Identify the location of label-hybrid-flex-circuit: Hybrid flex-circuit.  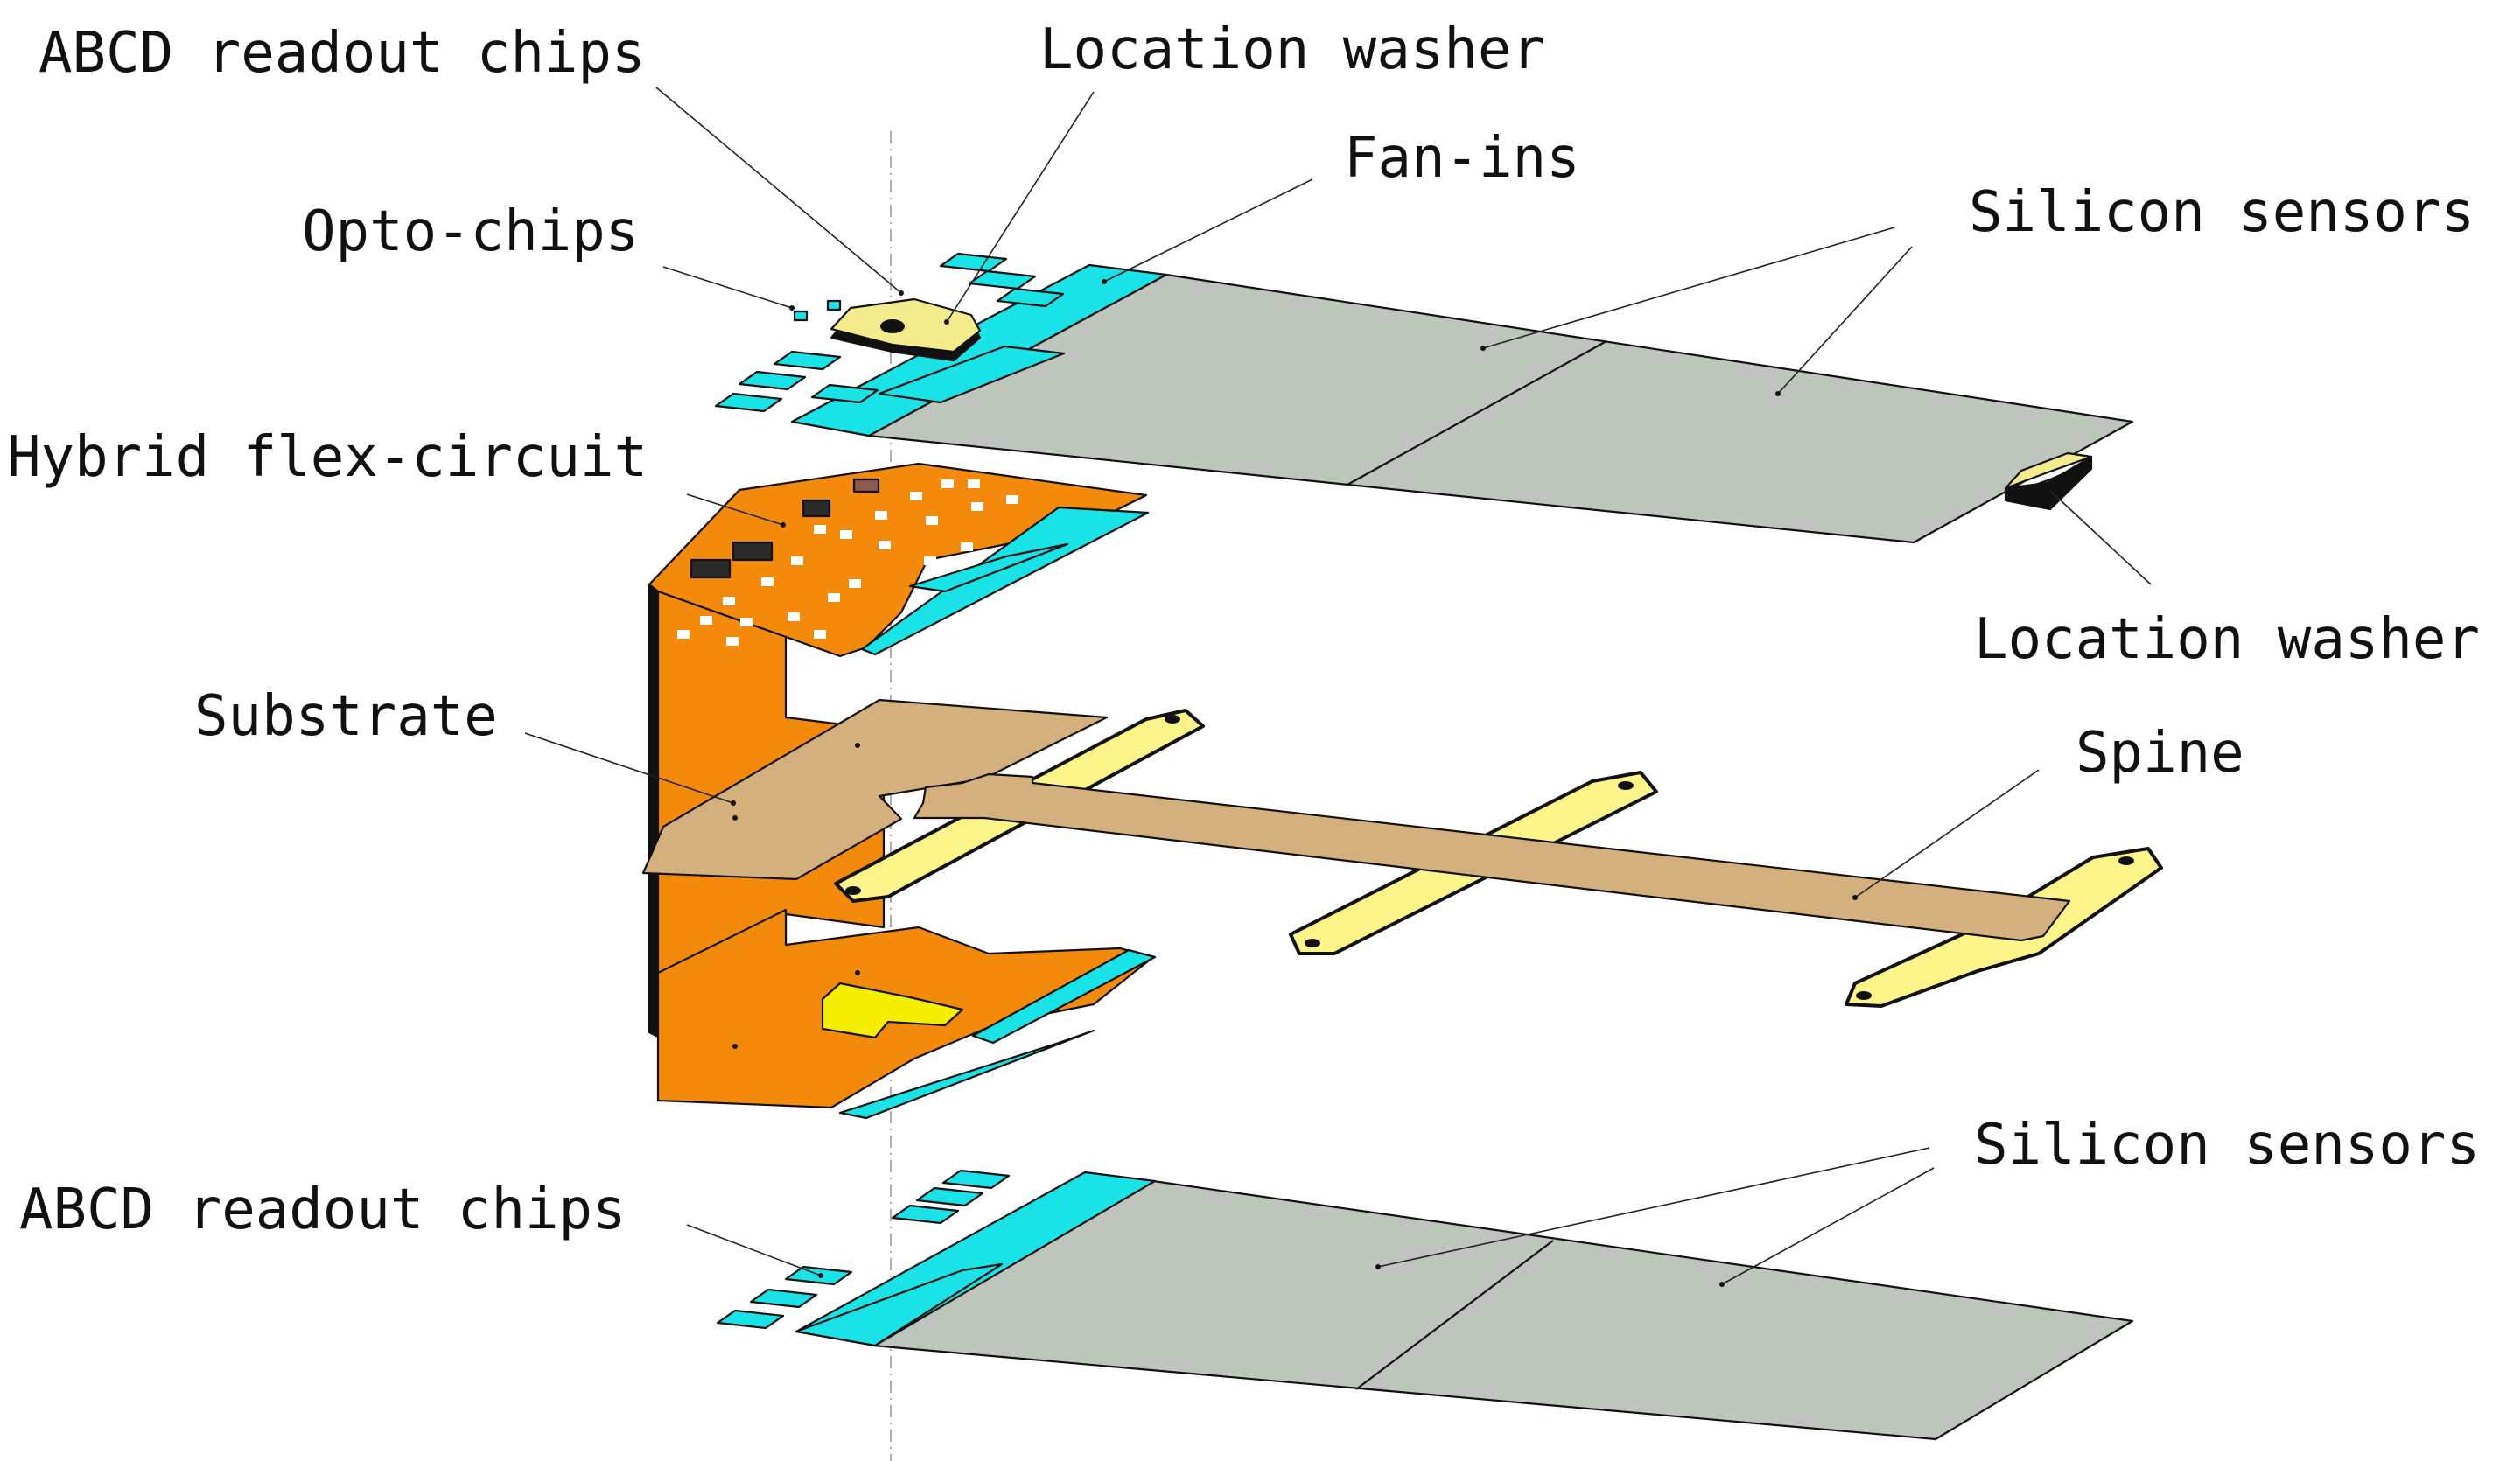
(327, 458).